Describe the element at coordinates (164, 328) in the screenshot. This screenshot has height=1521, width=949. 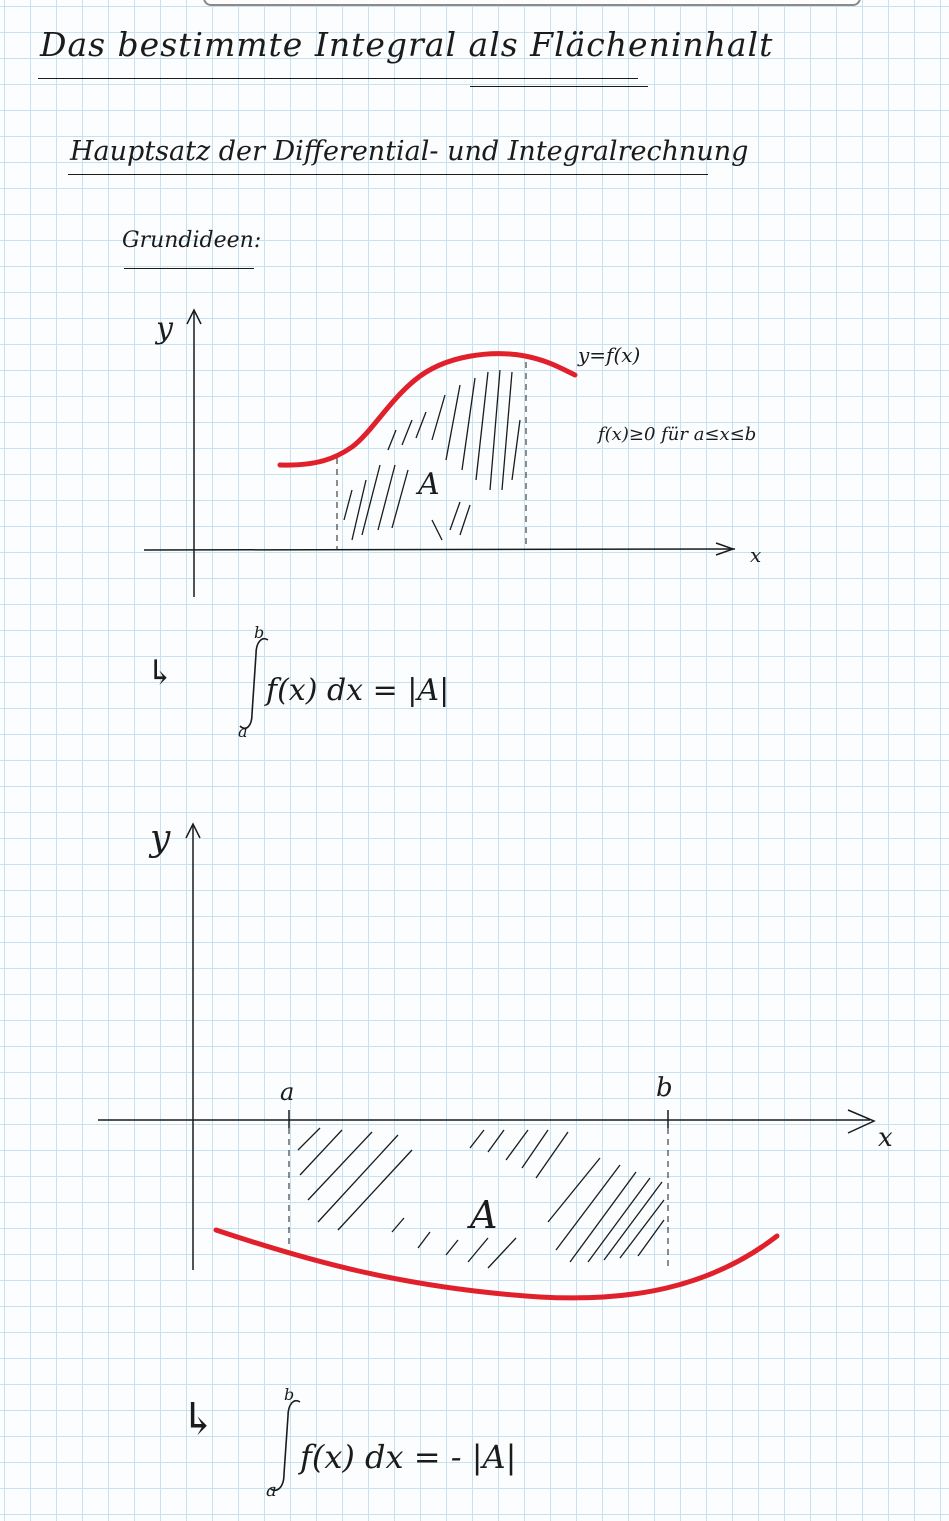
I see `y-axis-label-1: y` at that location.